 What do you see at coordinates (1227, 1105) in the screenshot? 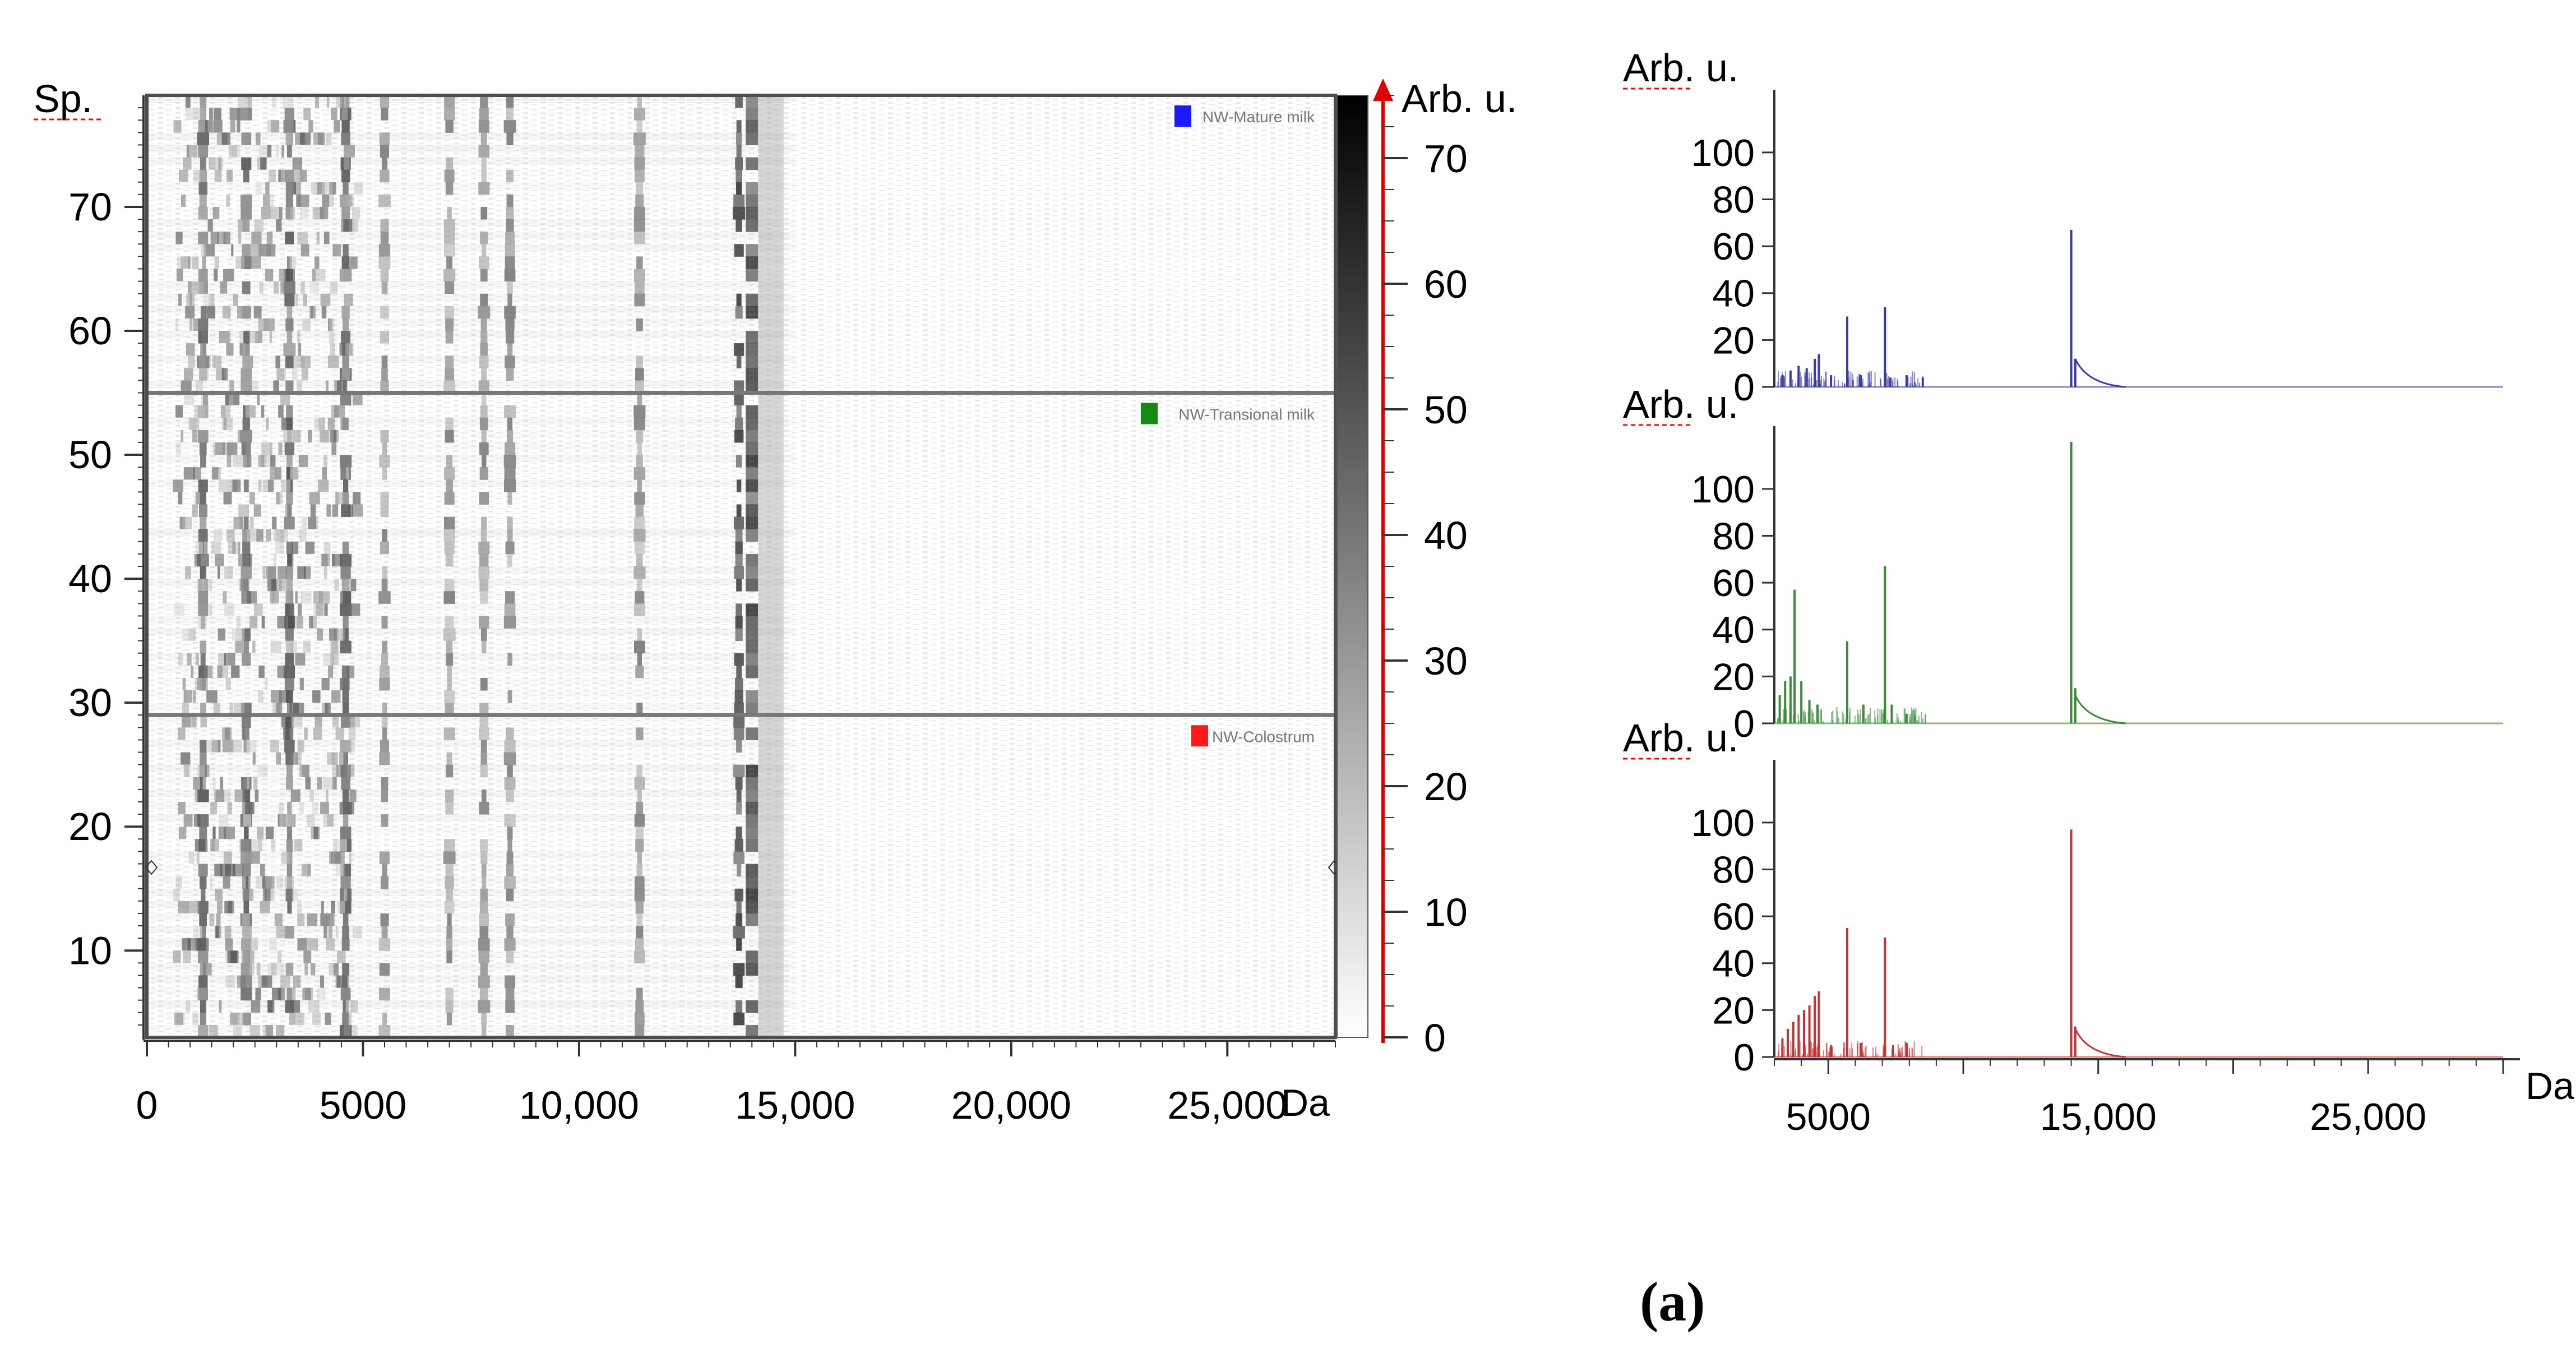
I see `heatmap-x-tick-label: 25,000` at bounding box center [1227, 1105].